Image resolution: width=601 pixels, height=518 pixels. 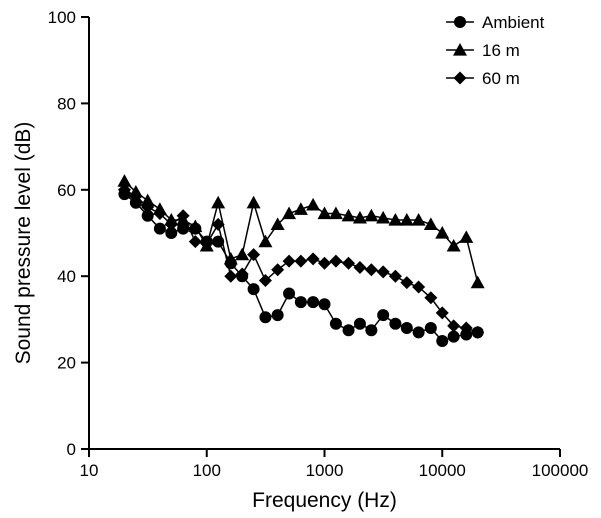 What do you see at coordinates (501, 50) in the screenshot?
I see `legend-label: 16 m` at bounding box center [501, 50].